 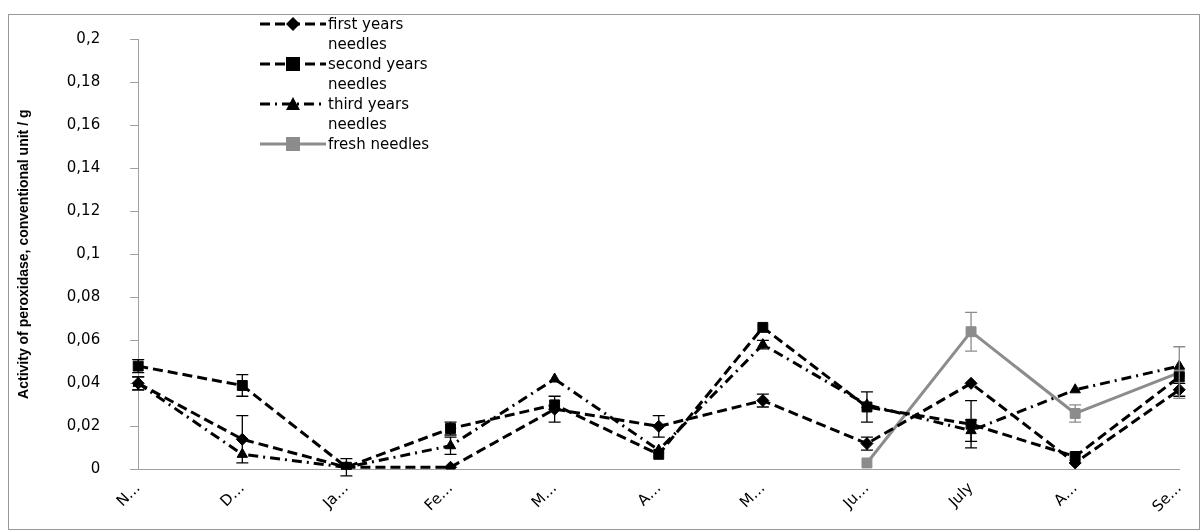 I want to click on y-tick-label: 0, so click(x=95, y=468).